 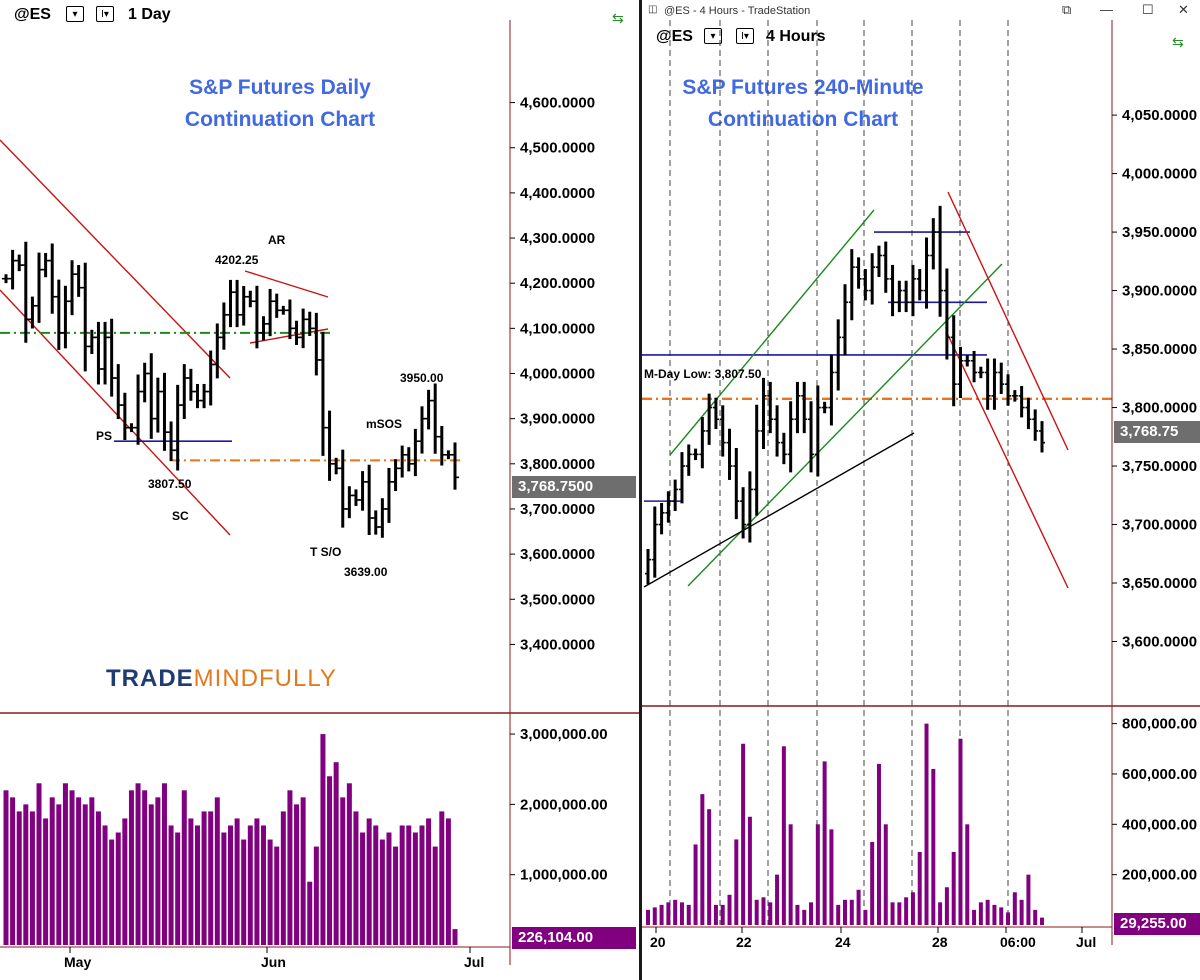 I want to click on x-tick-label: 28, so click(x=940, y=942).